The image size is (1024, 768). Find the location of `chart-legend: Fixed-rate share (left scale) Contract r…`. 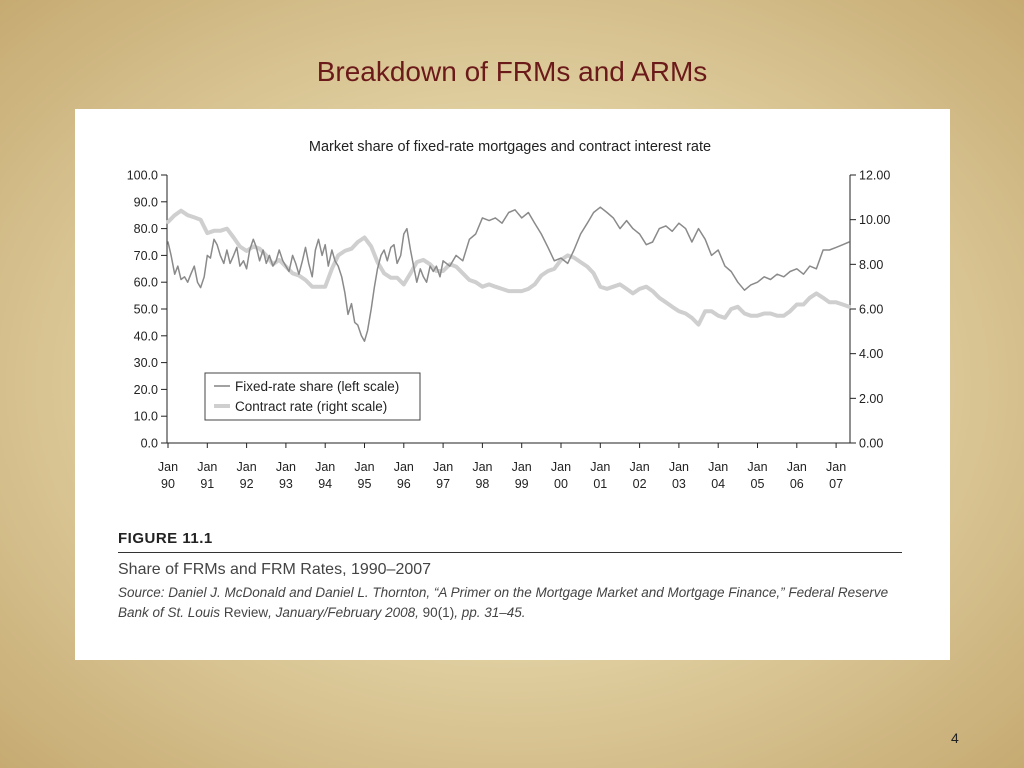

chart-legend: Fixed-rate share (left scale) Contract r… is located at coordinates (312, 396).